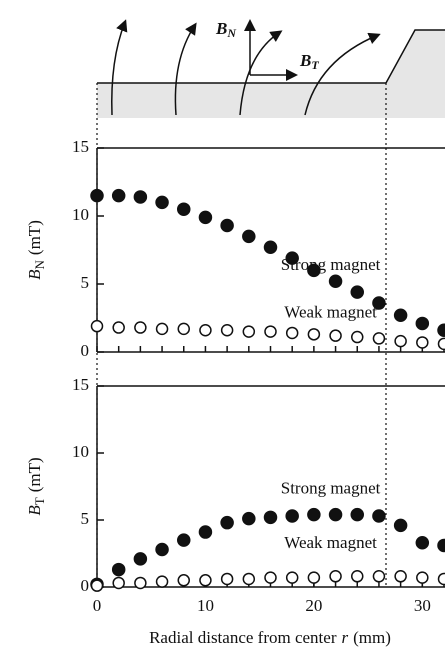 This screenshot has width=445, height=660. I want to click on x-label-text: Radial distance from center, so click(243, 637).